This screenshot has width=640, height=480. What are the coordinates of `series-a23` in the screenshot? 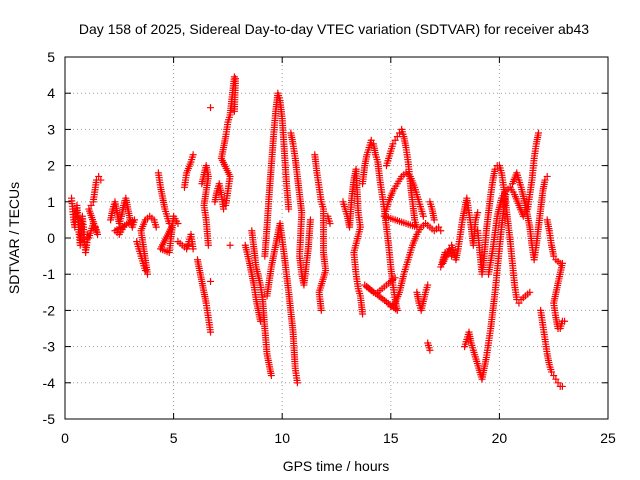 It's located at (553, 303).